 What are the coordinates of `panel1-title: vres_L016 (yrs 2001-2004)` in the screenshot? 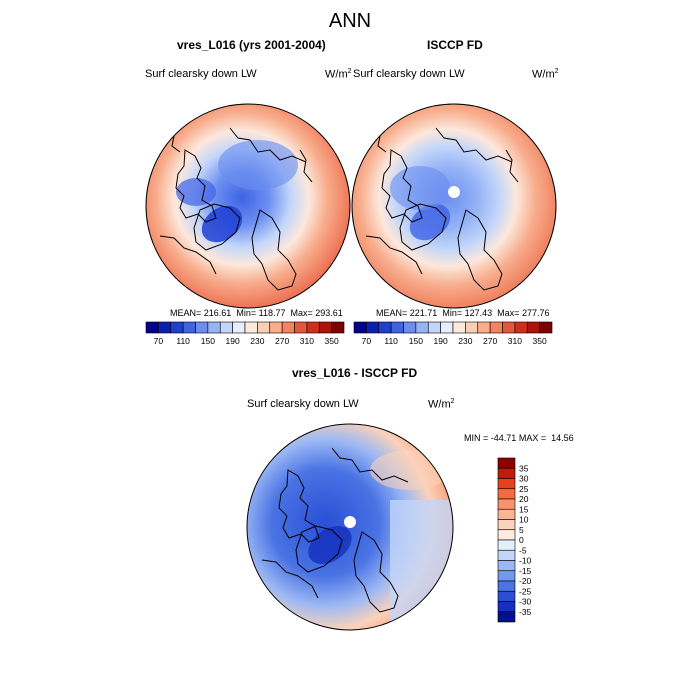 It's located at (251, 45).